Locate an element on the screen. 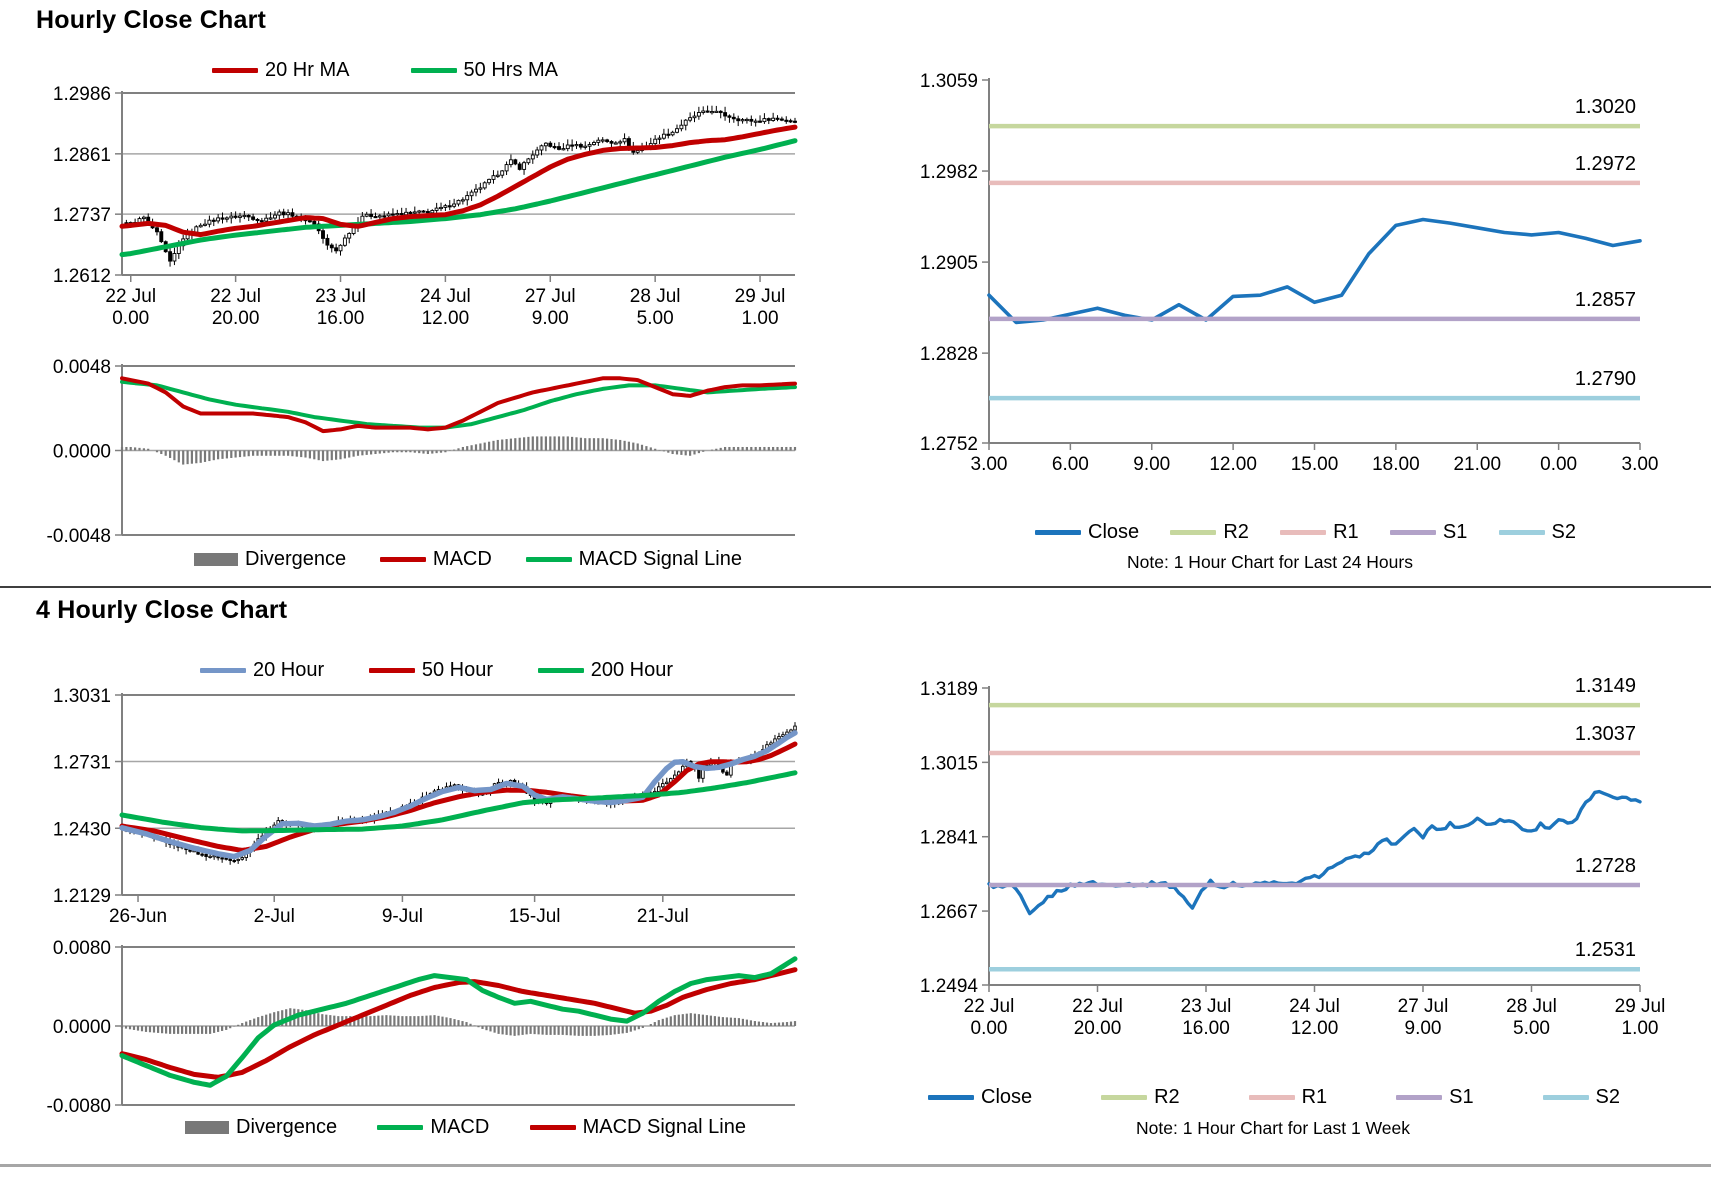  svg-text: 1.2728 is located at coordinates (1605, 866).